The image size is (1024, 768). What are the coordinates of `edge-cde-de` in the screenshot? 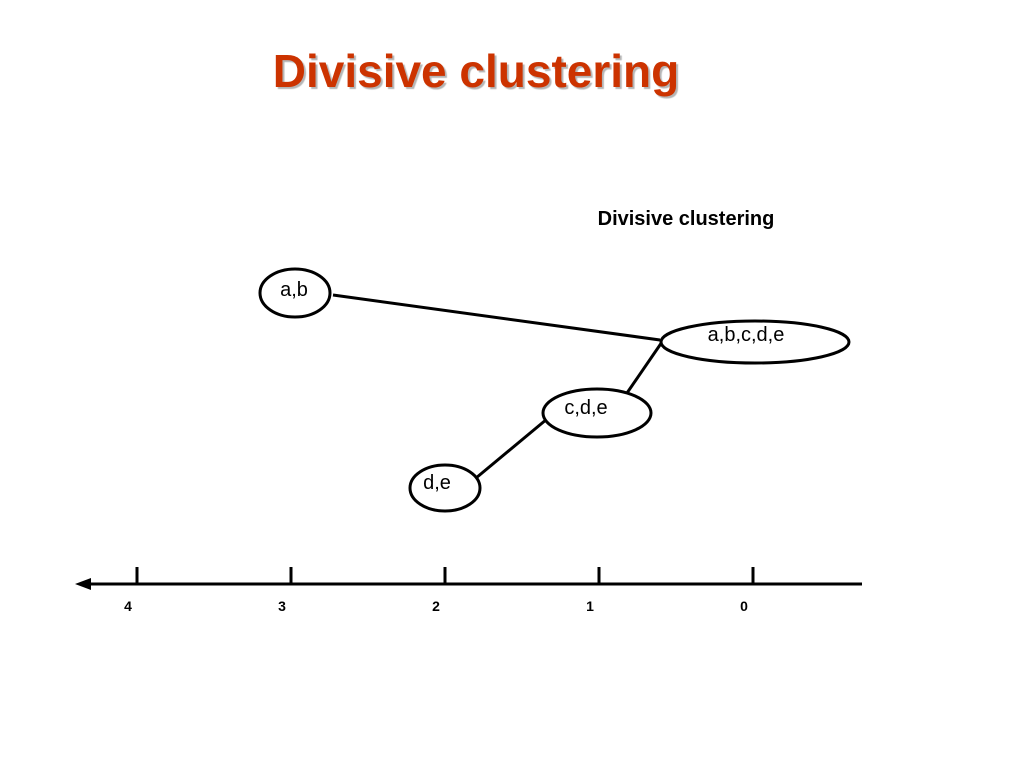 It's located at (511, 448).